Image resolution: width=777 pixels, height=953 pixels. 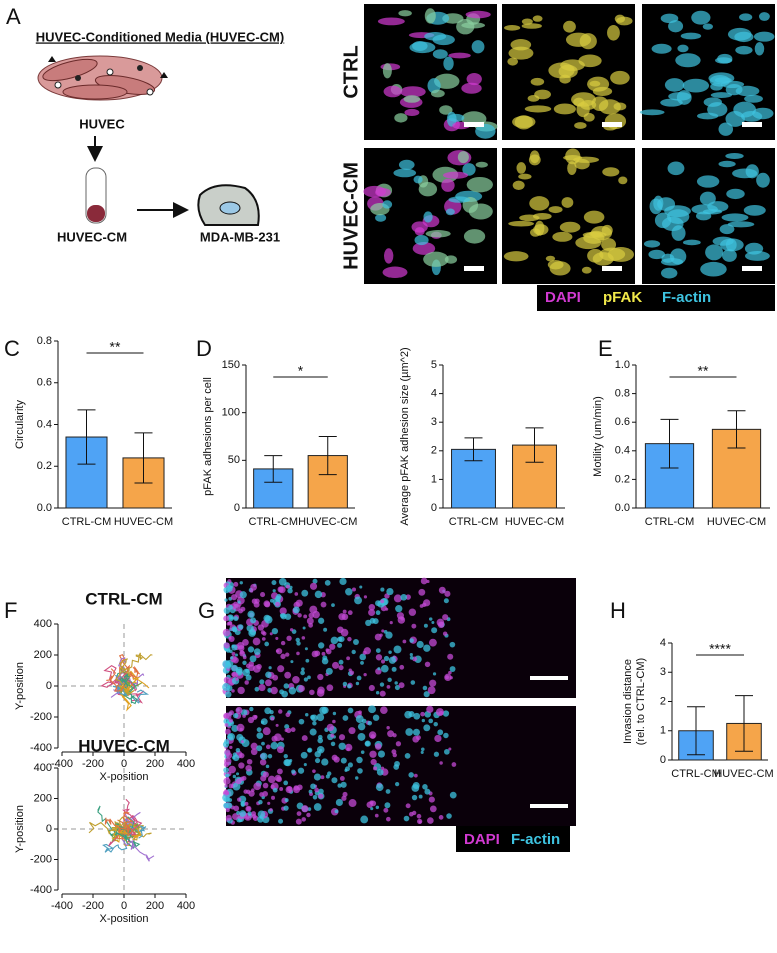 What do you see at coordinates (474, 522) in the screenshot?
I see `x-tick-label: CTRL-CM` at bounding box center [474, 522].